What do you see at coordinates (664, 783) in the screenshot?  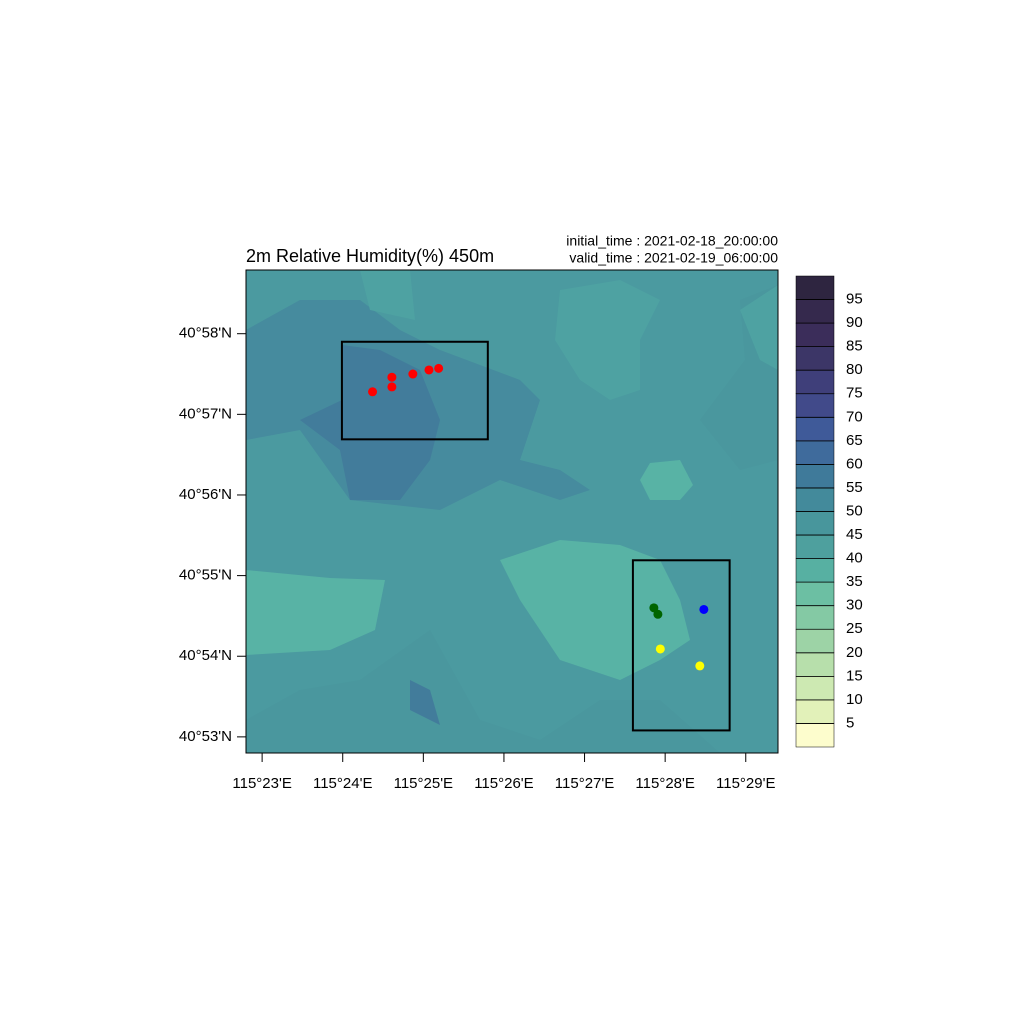 I see `x-tick-label: 115°28'E` at bounding box center [664, 783].